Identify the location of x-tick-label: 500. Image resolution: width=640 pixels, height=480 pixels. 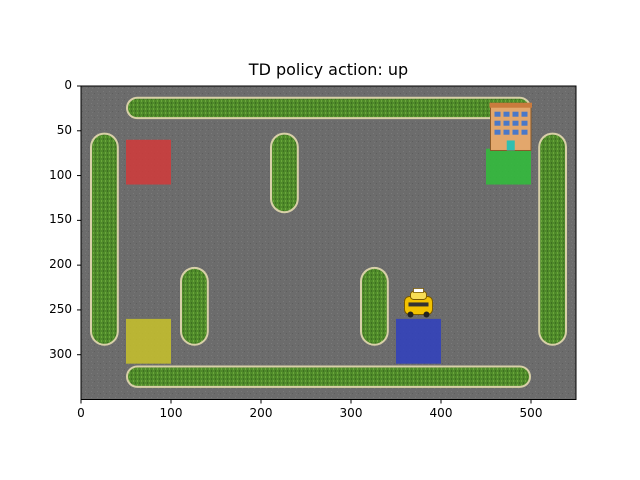
(531, 412).